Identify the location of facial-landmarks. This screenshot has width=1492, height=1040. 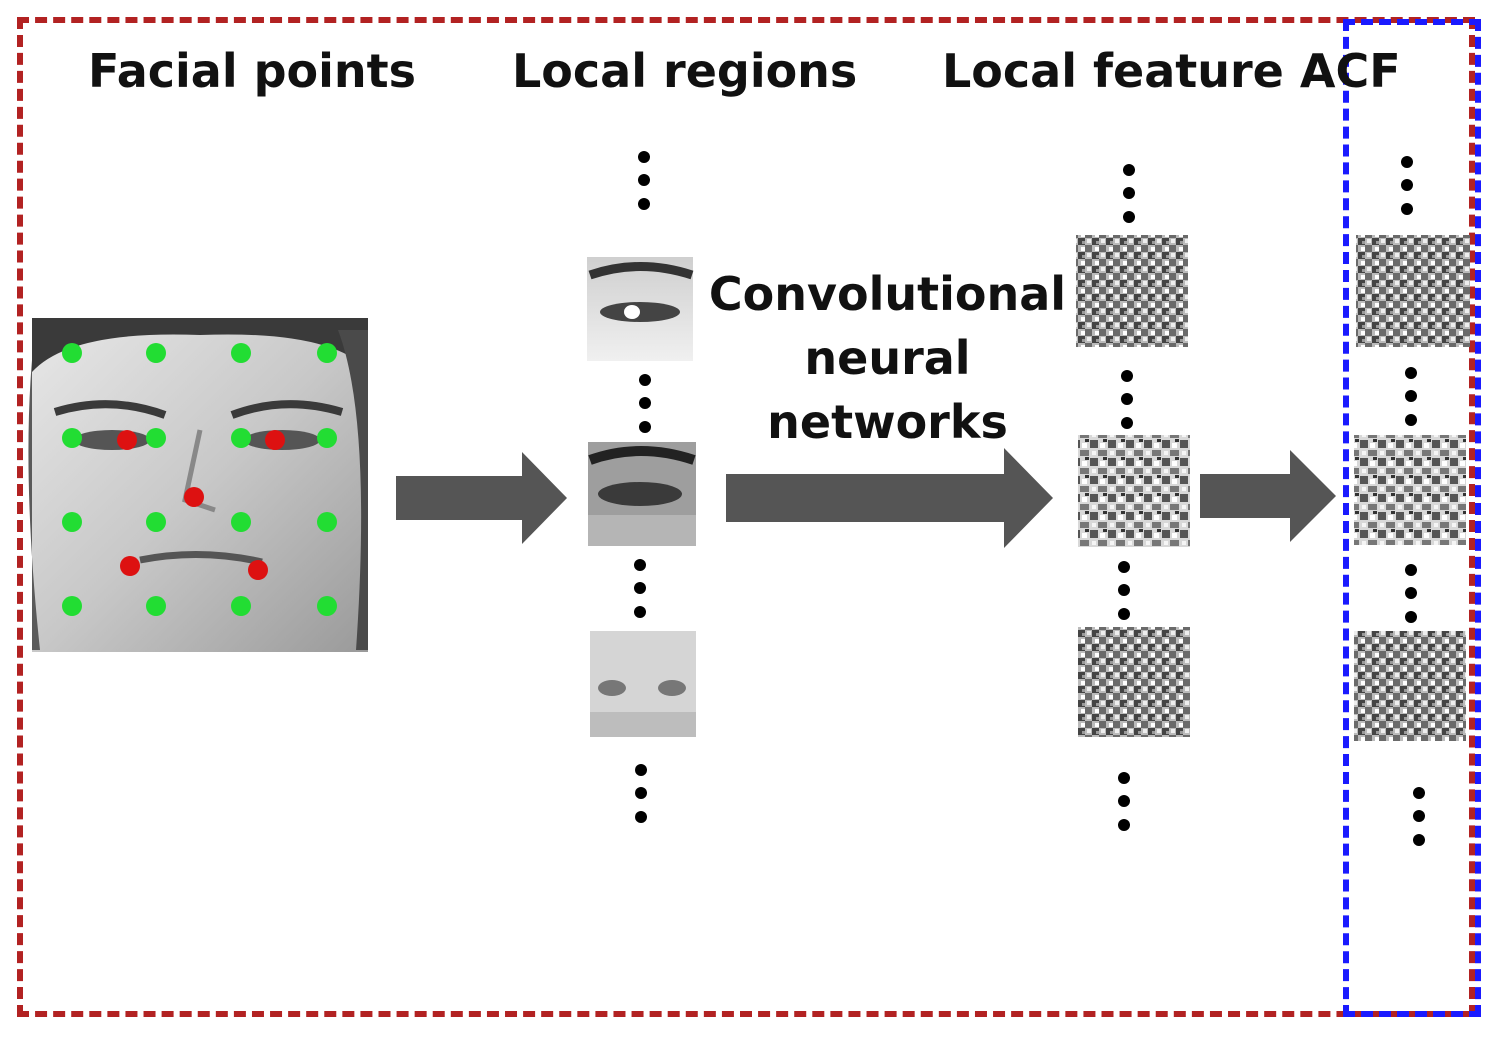
(199, 479).